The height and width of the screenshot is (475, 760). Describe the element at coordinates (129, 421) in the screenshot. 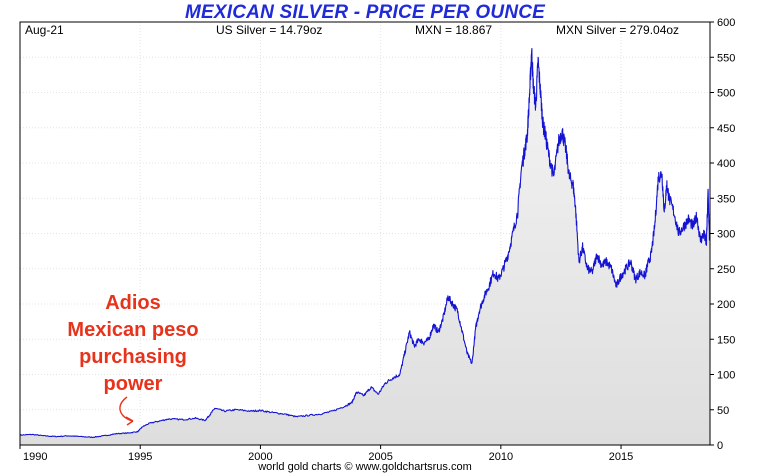

I see `annotation-arrowhead` at that location.